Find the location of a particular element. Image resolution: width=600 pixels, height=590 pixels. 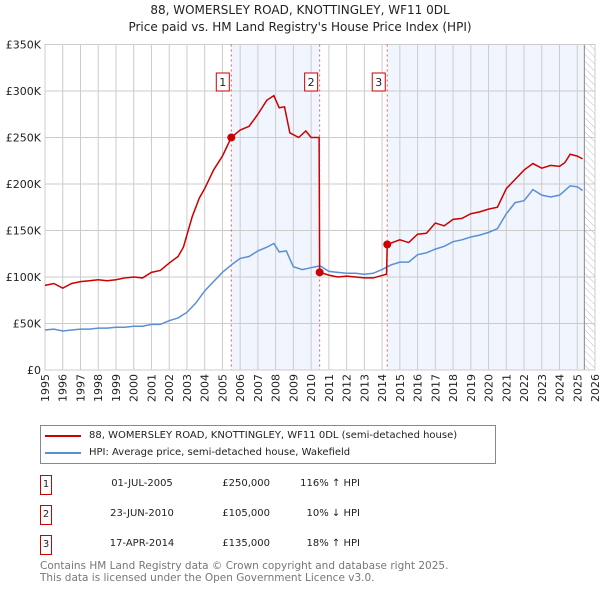

x-tick-label: 2010 is located at coordinates (311, 388).